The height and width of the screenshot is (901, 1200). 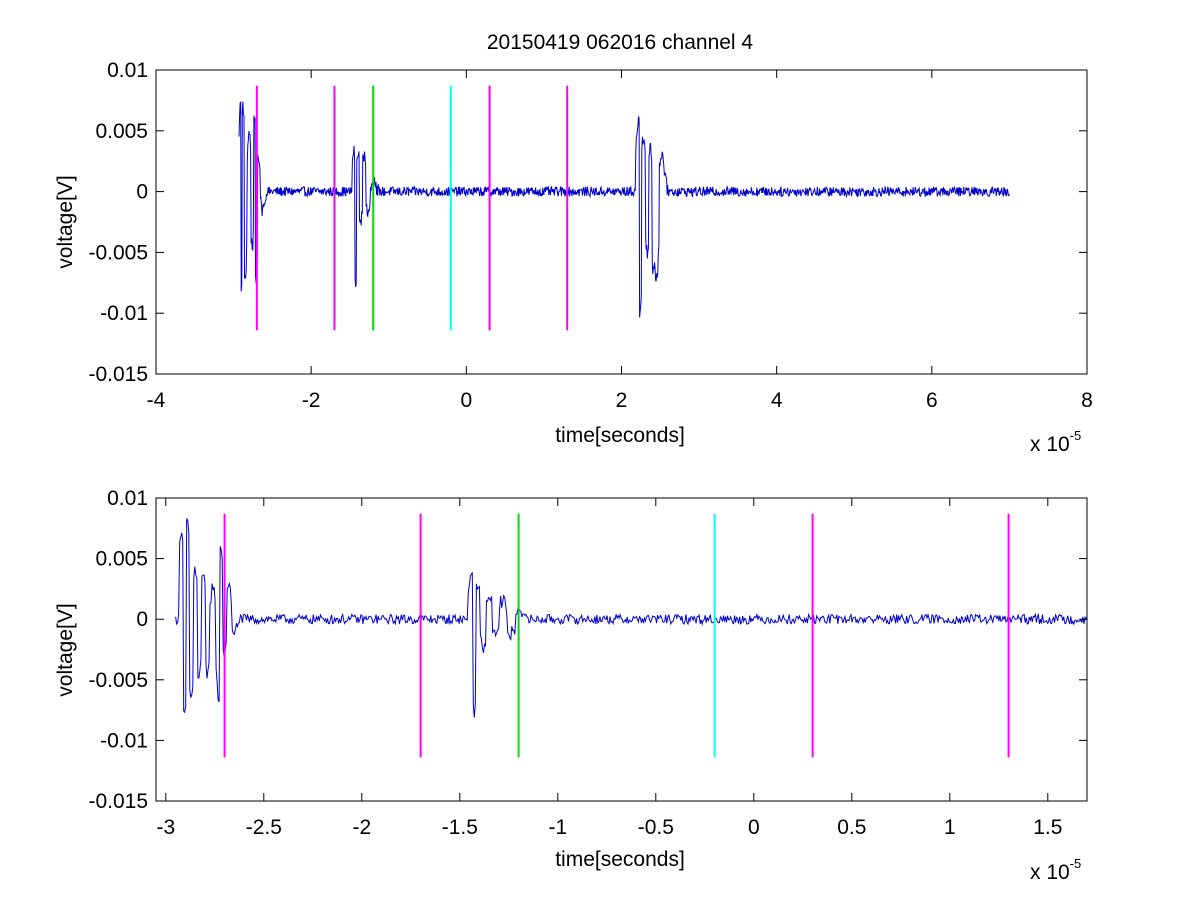 What do you see at coordinates (118, 801) in the screenshot?
I see `bottom-ytick-label: -0.015` at bounding box center [118, 801].